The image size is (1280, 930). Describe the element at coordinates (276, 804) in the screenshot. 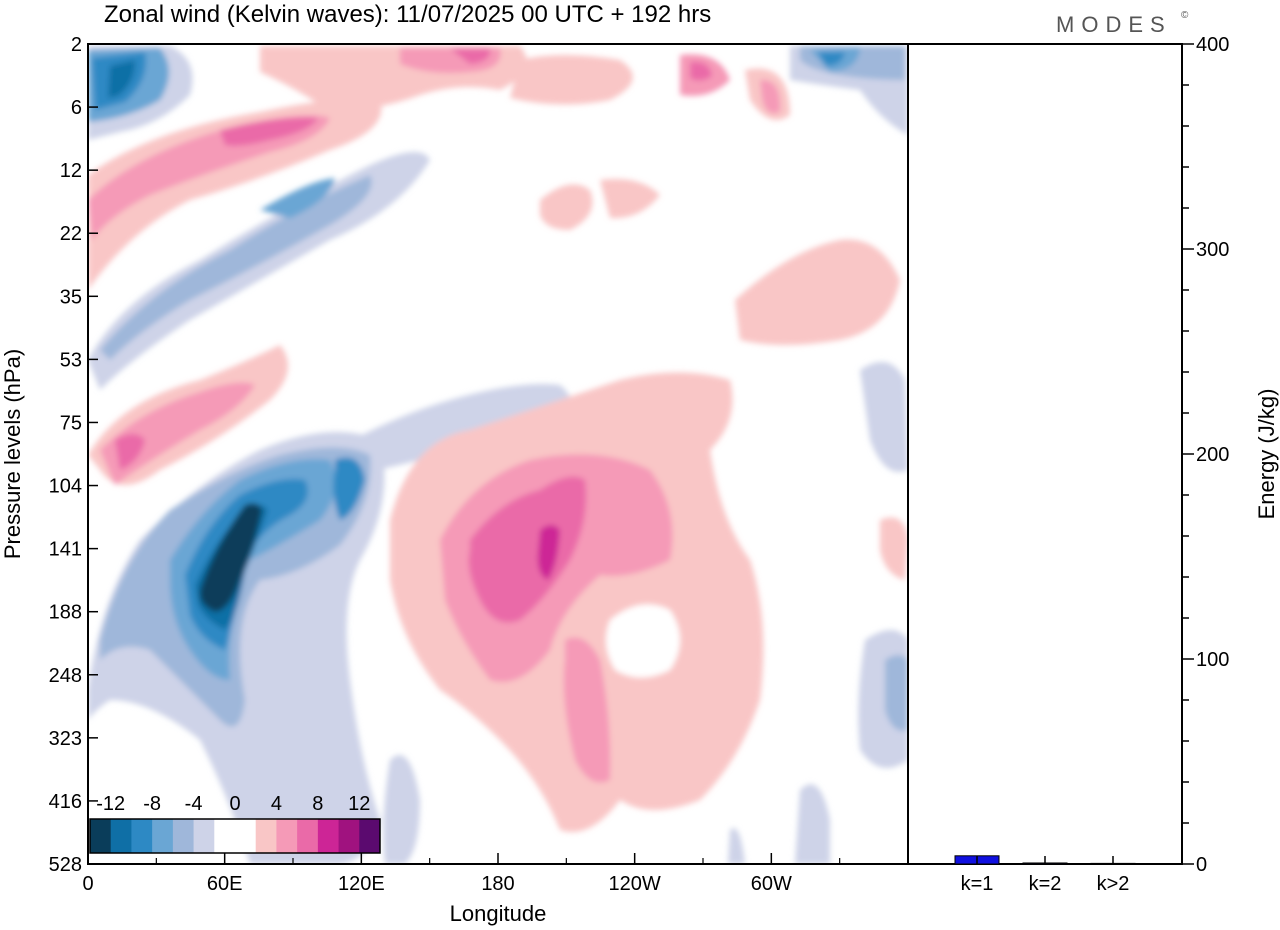

I see `colorbar-label: 4` at that location.